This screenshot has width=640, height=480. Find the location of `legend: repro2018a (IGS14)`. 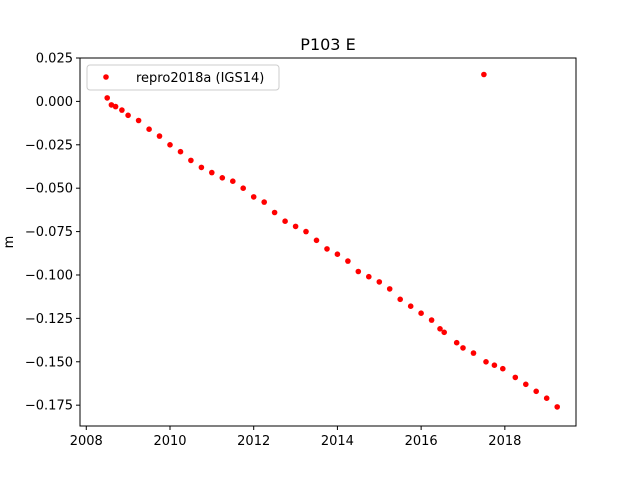

legend: repro2018a (IGS14) is located at coordinates (183, 77).